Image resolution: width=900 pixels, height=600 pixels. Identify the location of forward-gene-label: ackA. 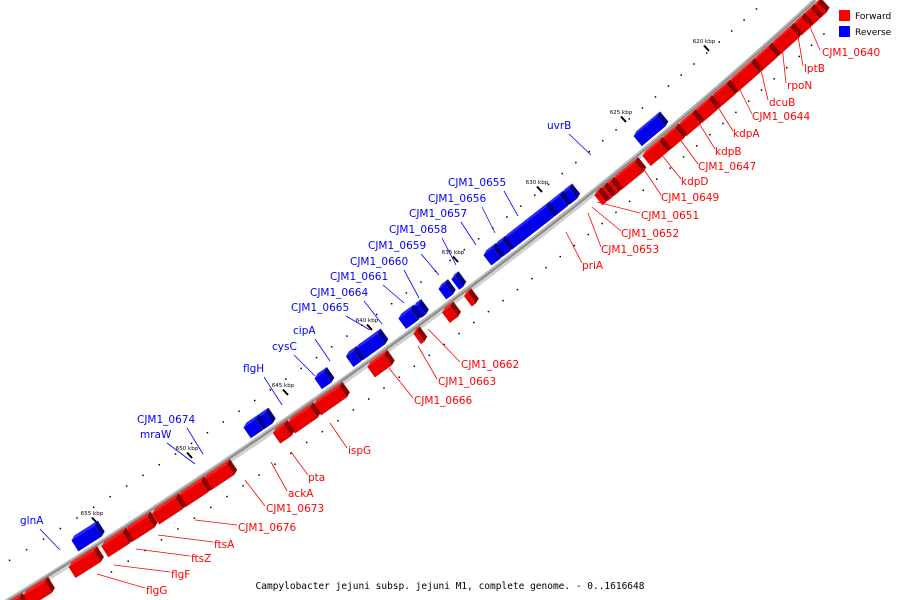
(301, 494).